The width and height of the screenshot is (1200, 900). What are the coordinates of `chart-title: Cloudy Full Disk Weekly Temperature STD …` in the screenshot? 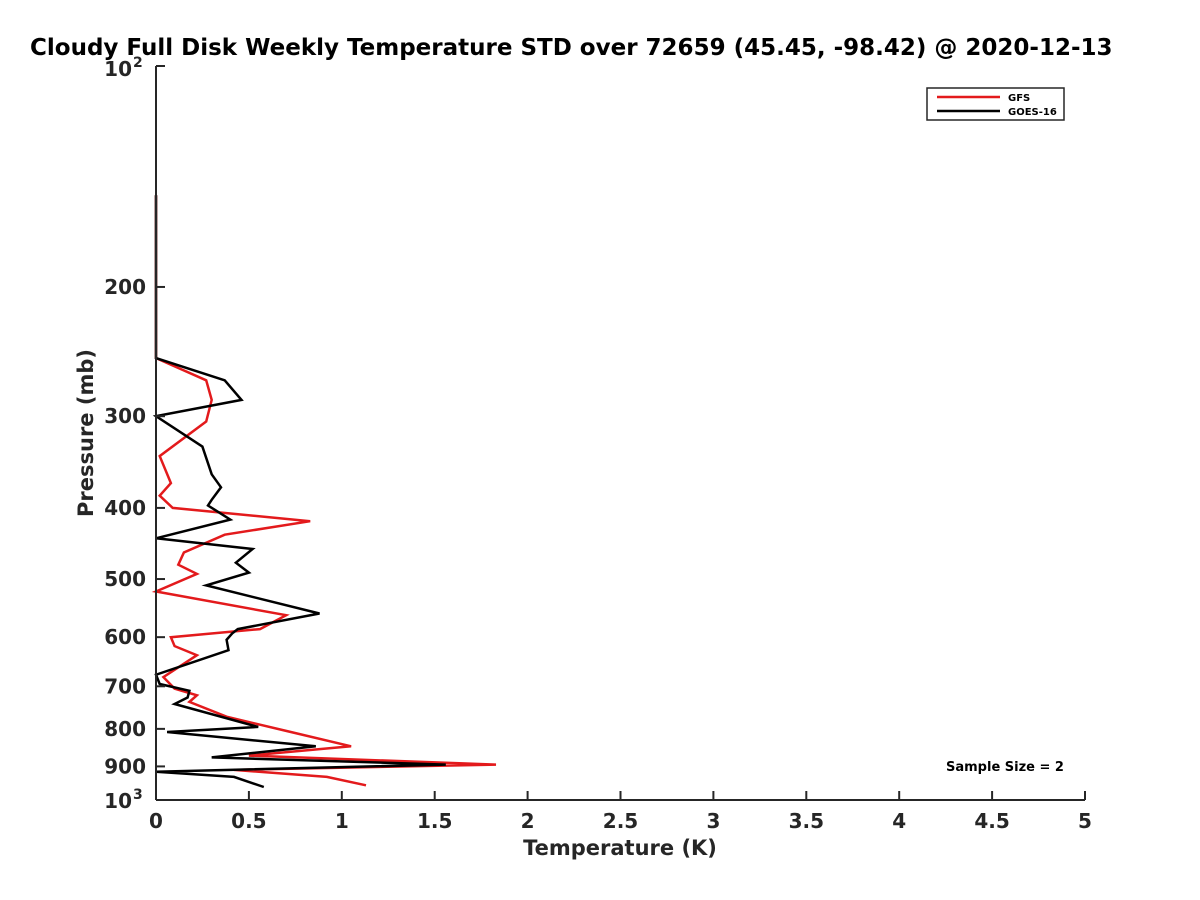 It's located at (571, 48).